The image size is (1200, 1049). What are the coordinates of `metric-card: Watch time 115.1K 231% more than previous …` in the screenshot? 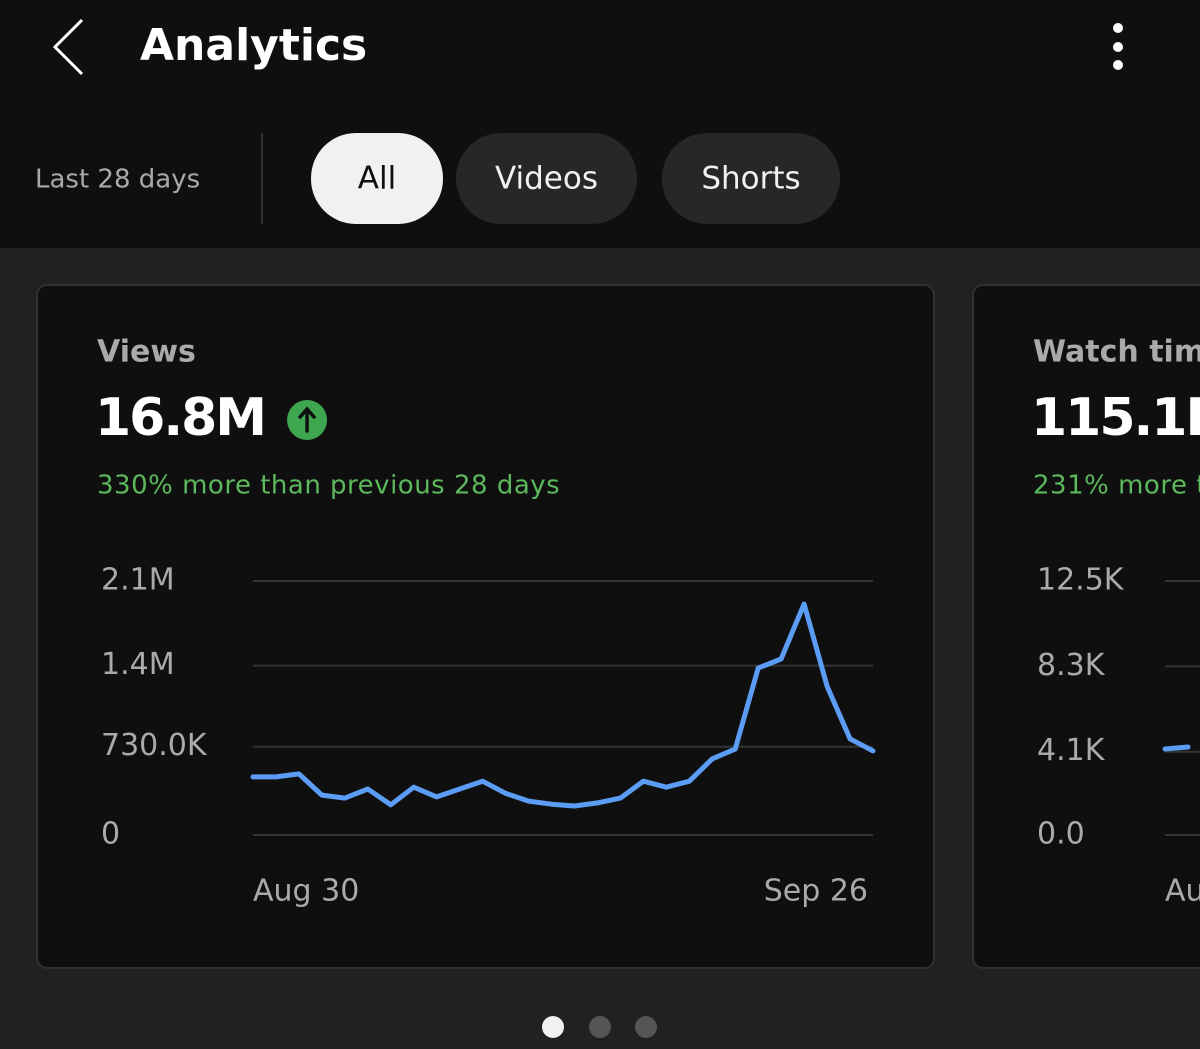 It's located at (1086, 626).